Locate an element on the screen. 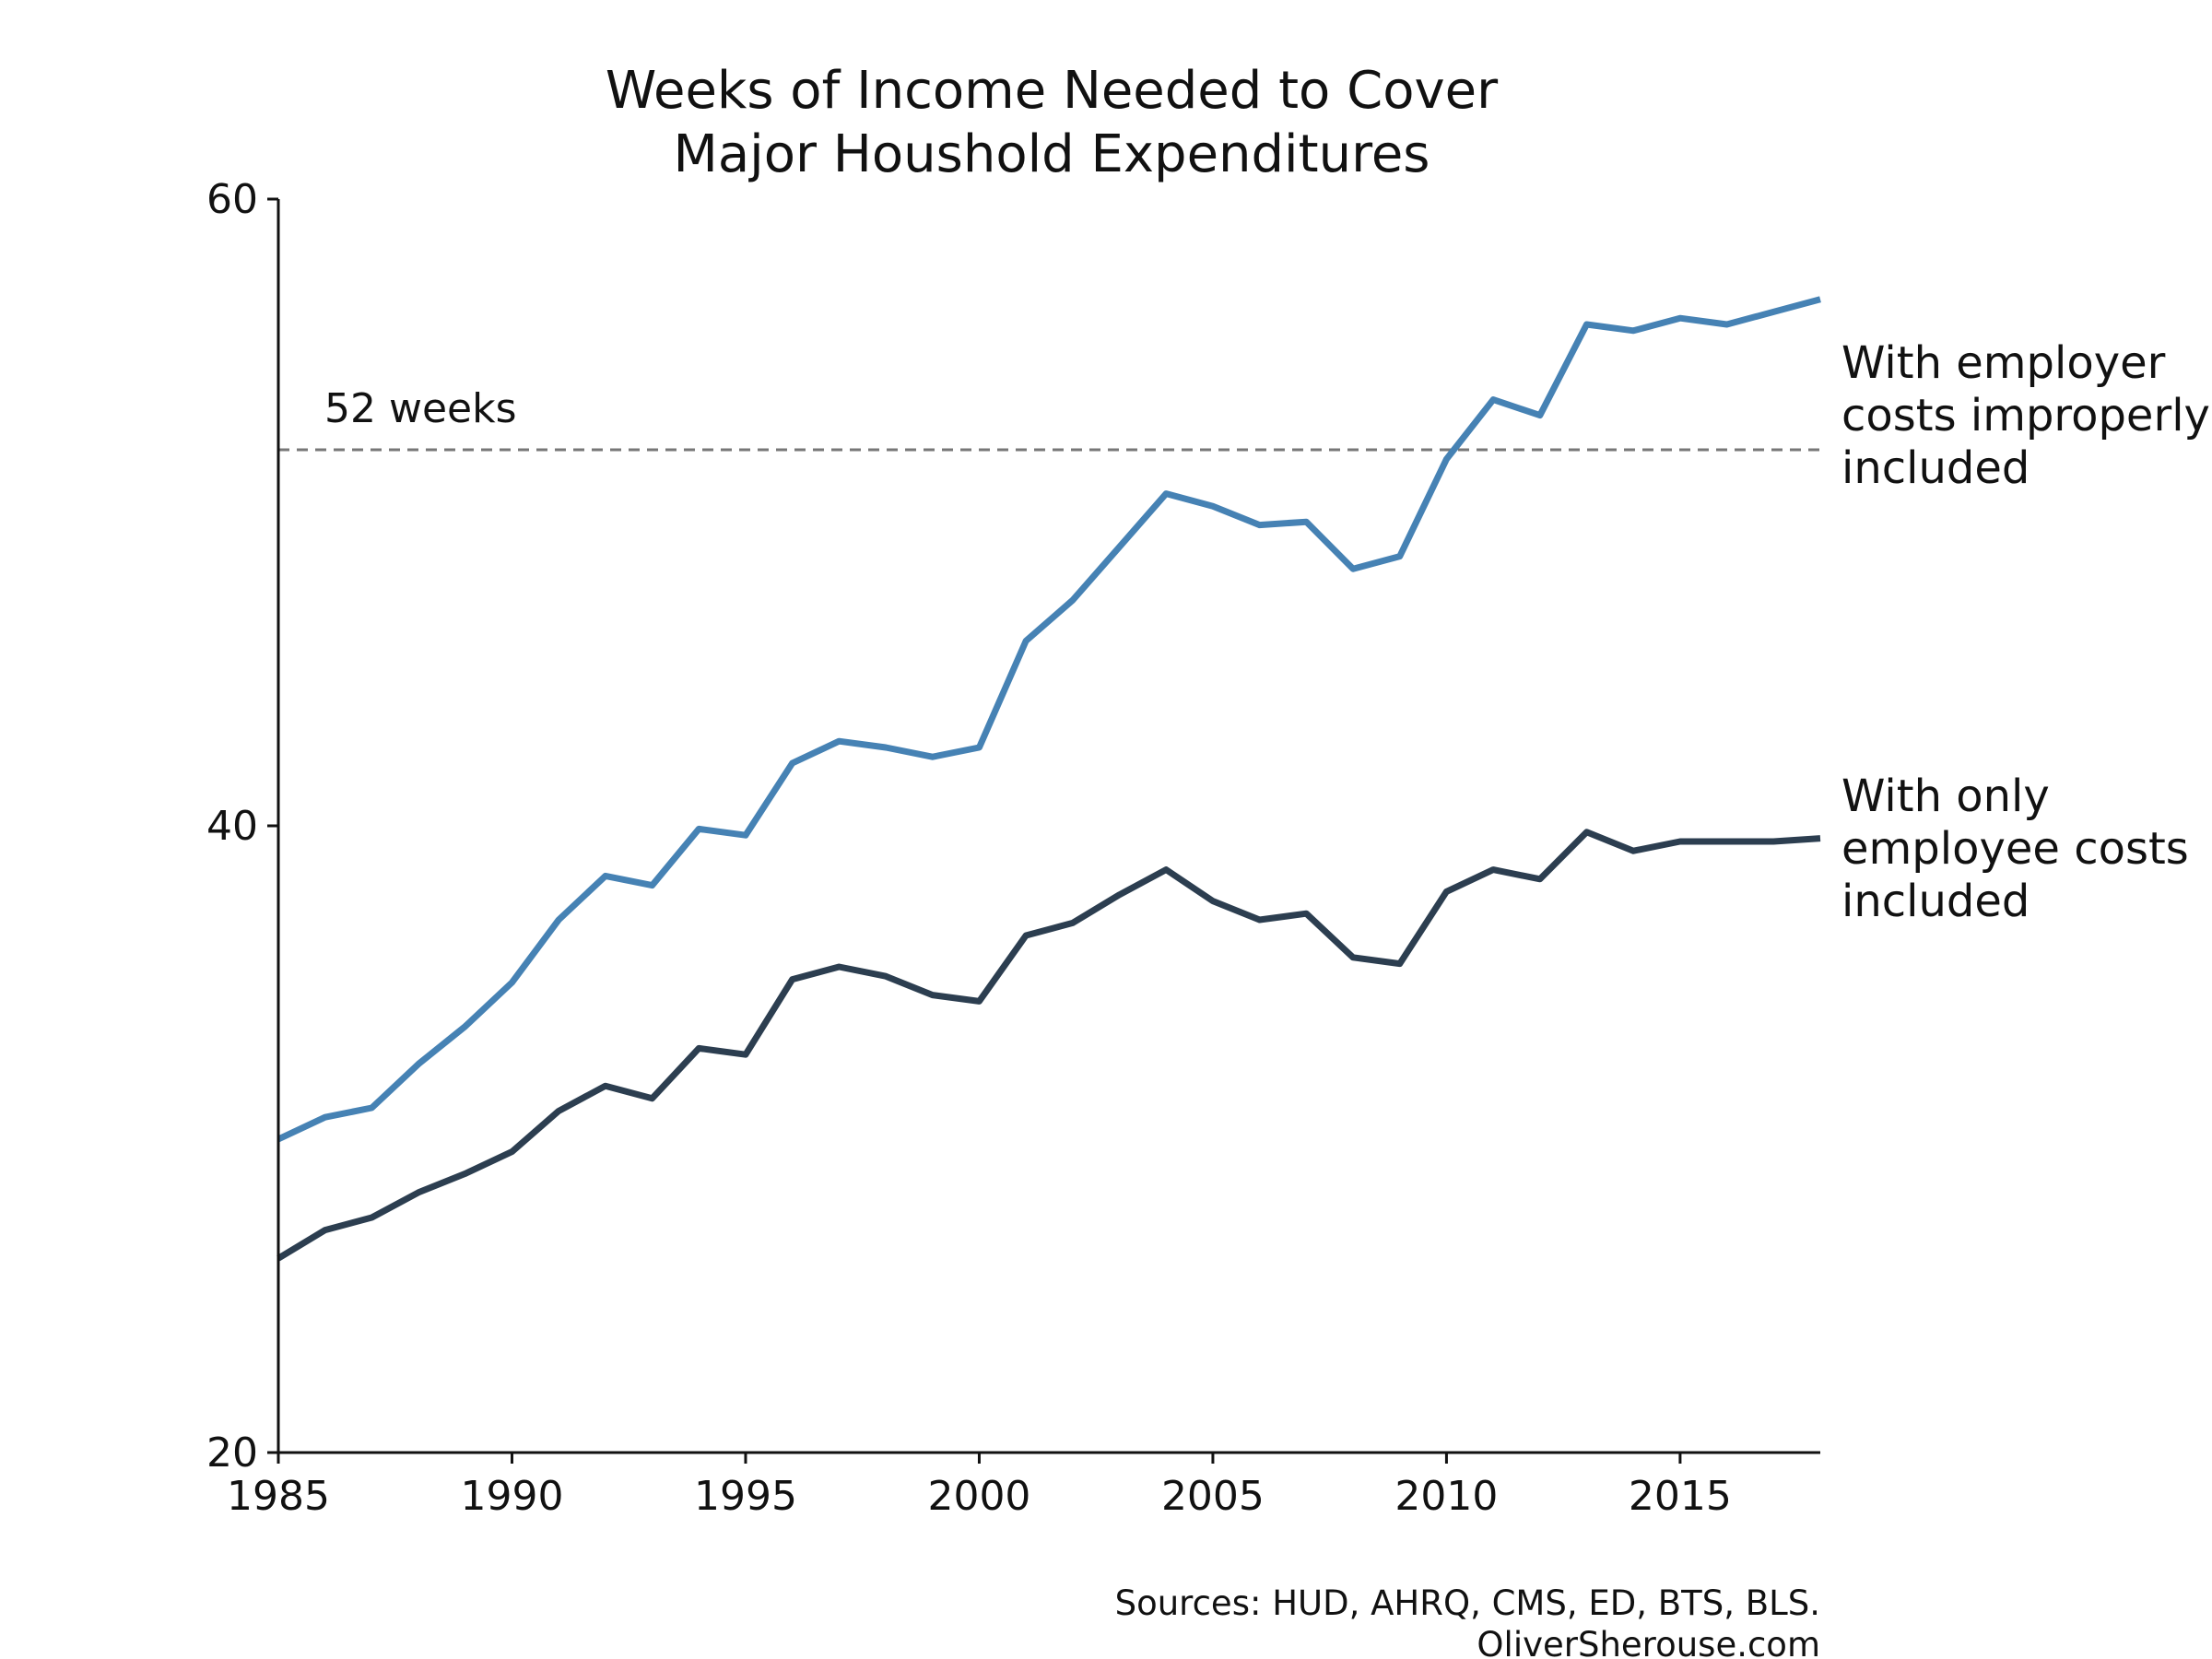  series-1-label-line-1: With employer is located at coordinates (2003, 363).